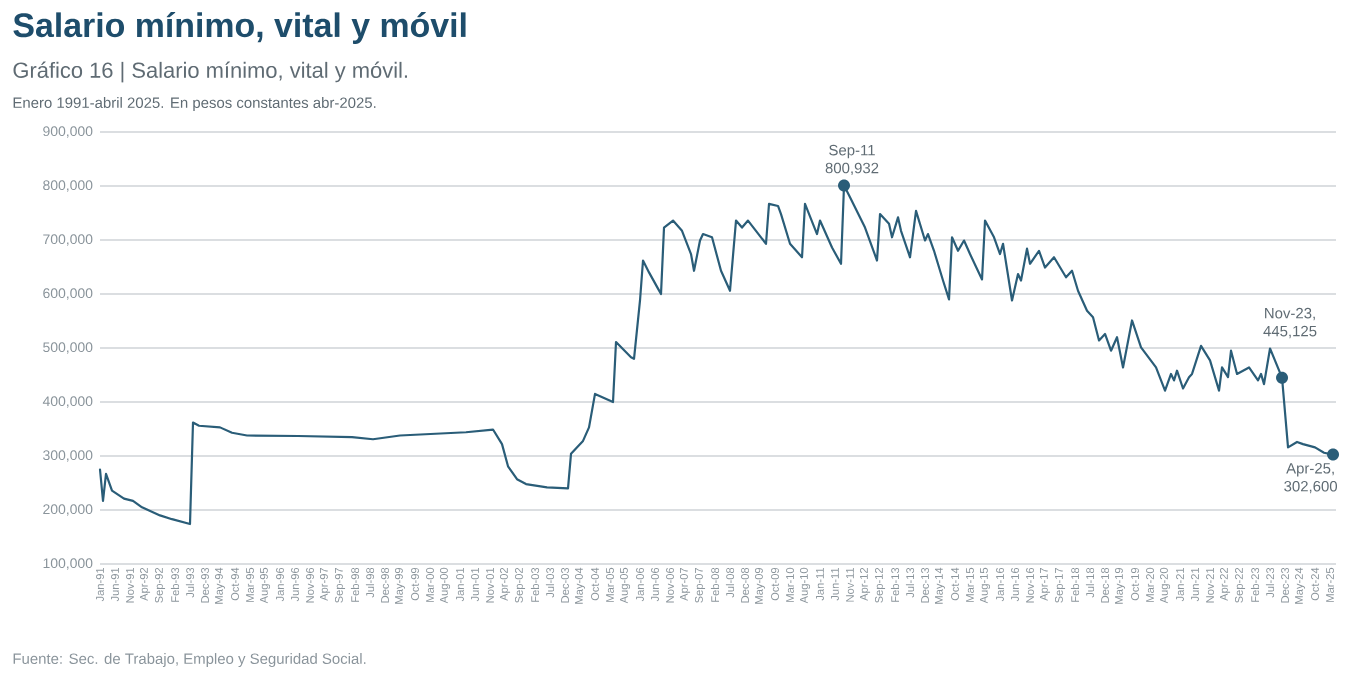 Image resolution: width=1352 pixels, height=684 pixels. I want to click on chart-subtitle: Gráfico 16 | Salario mínimo, vital y móvil., so click(210, 72).